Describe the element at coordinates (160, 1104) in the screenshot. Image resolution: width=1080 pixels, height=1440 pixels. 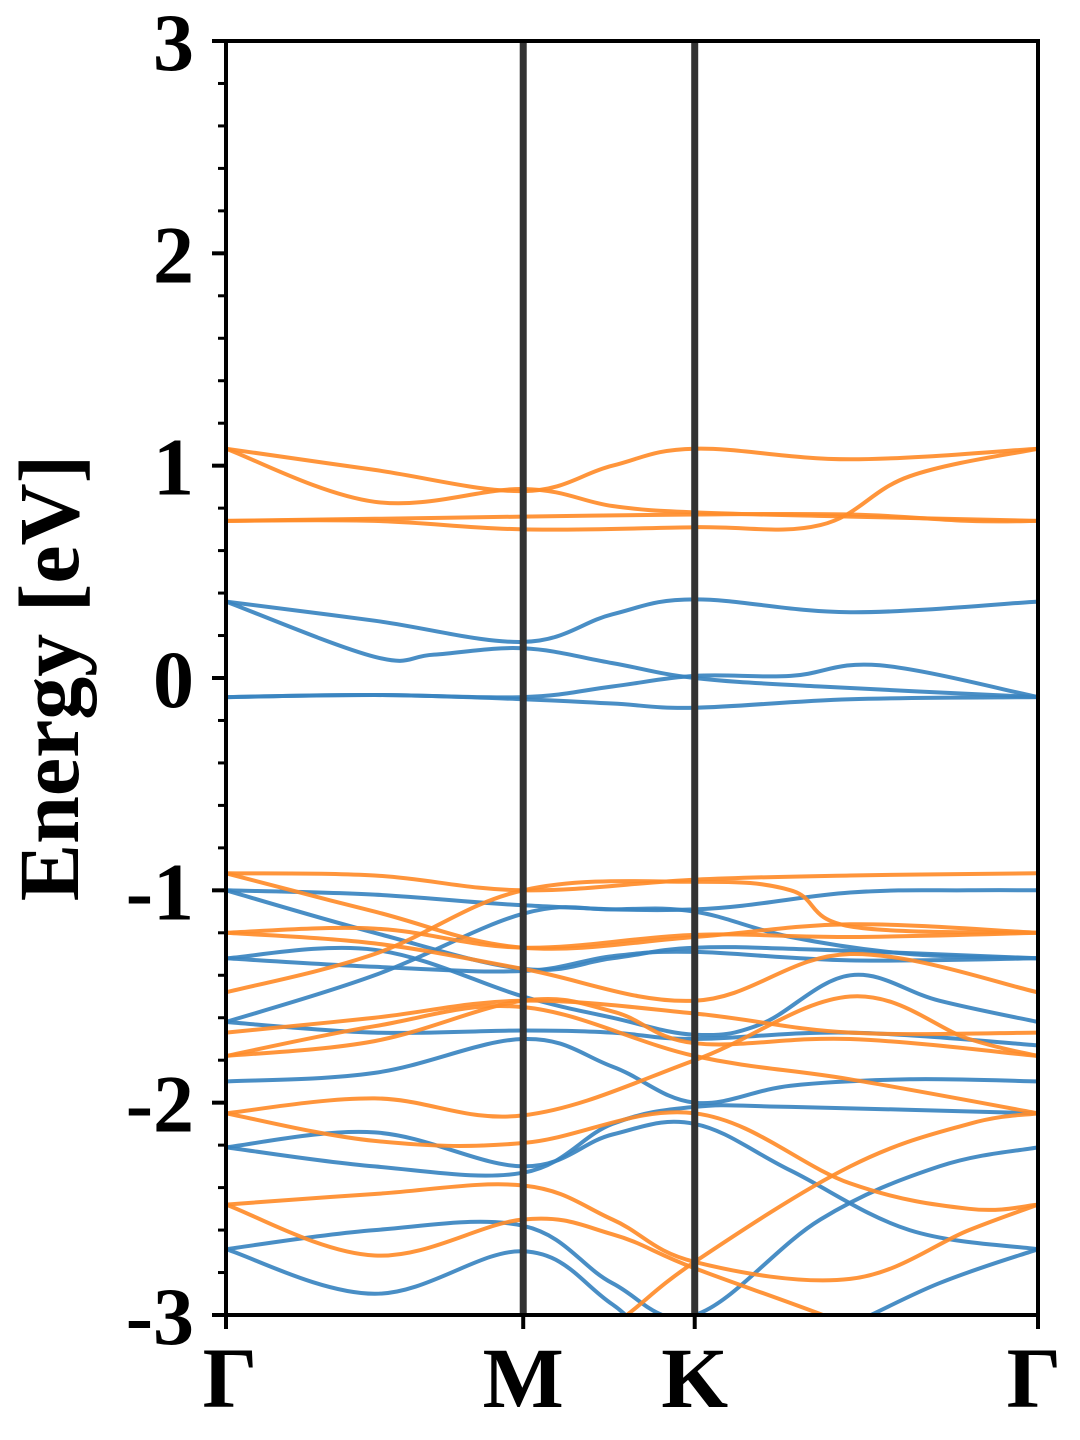
I see `y-tick-label: -2` at that location.